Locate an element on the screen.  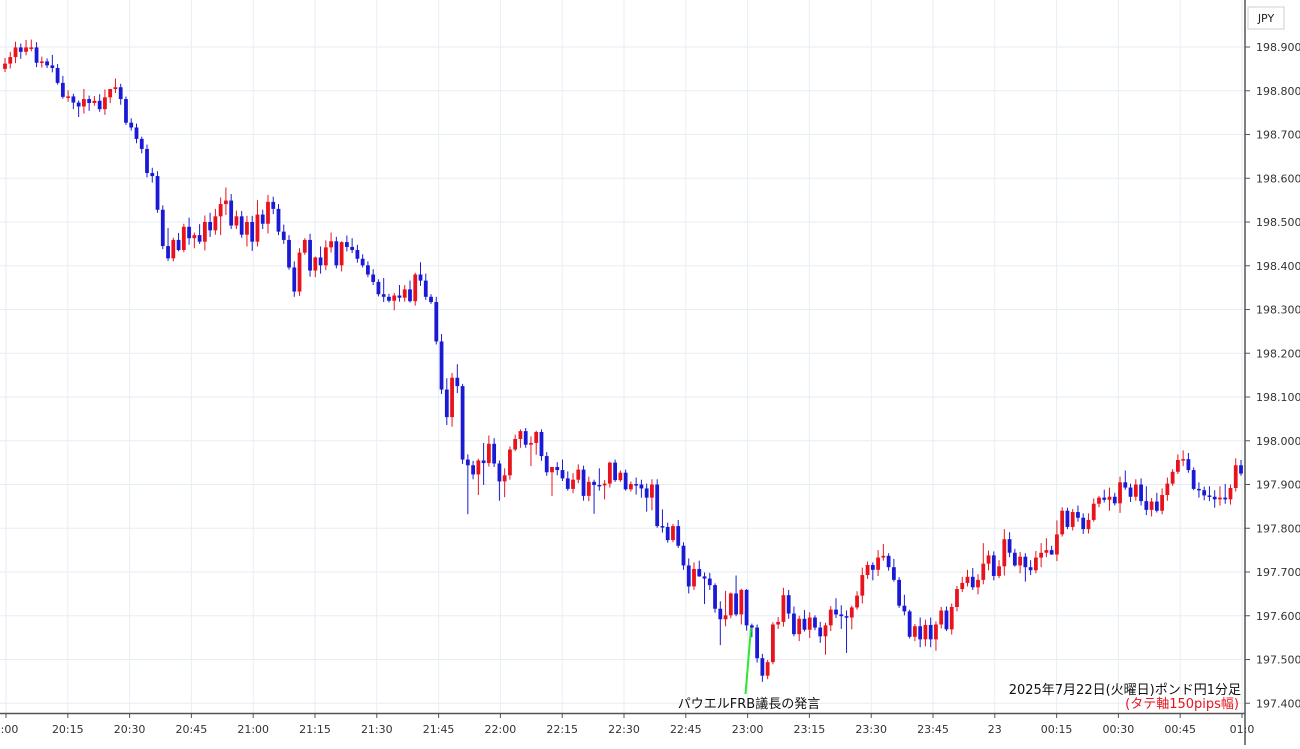
price-tick-label: 197.500 is located at coordinates (1278, 660).